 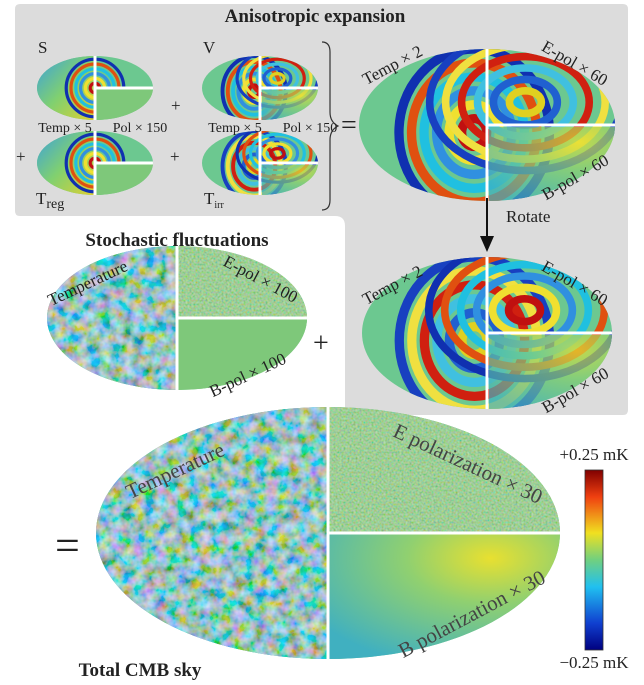 What do you see at coordinates (55, 204) in the screenshot?
I see `label-sub: reg` at bounding box center [55, 204].